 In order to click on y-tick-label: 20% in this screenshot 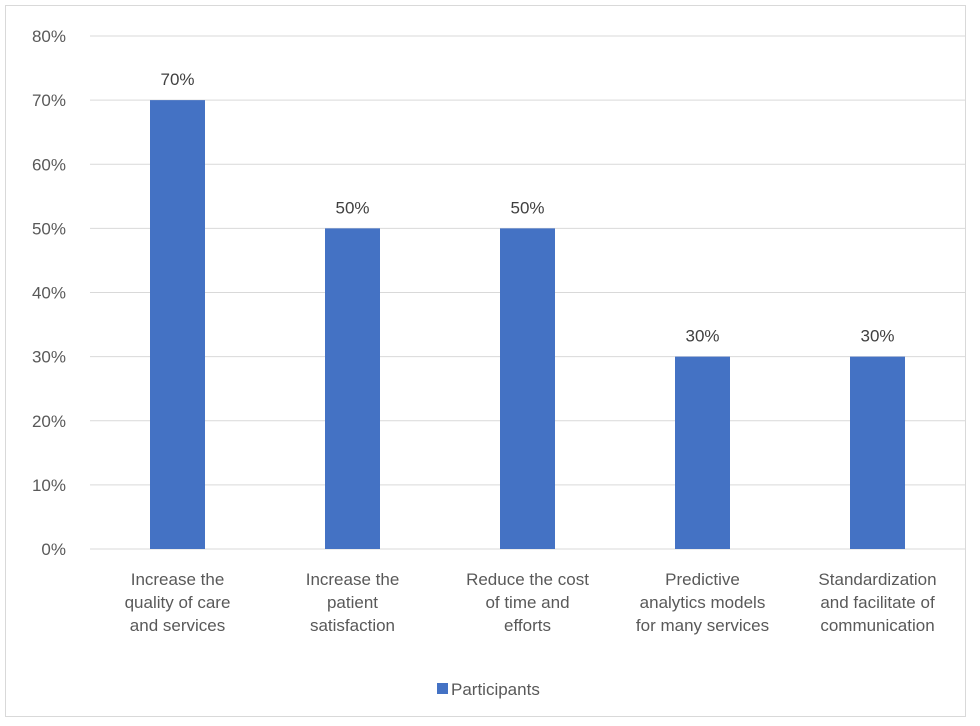, I will do `click(49, 421)`.